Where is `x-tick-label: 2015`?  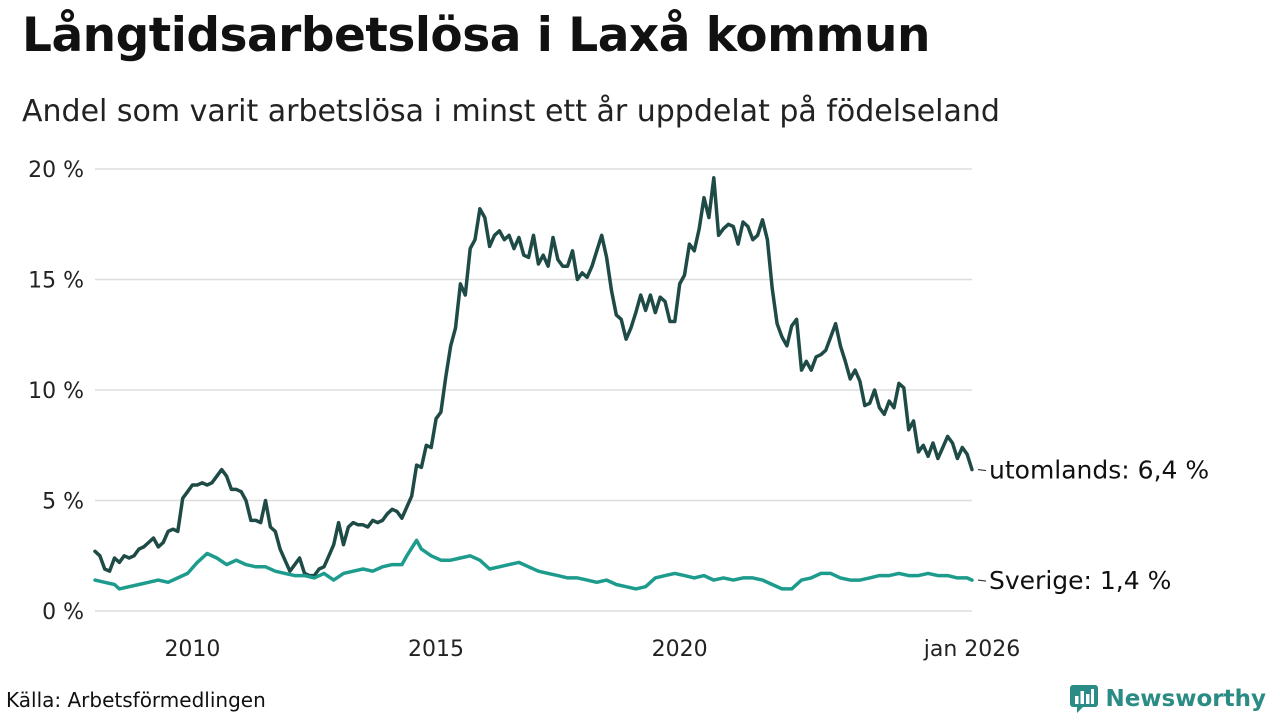
x-tick-label: 2015 is located at coordinates (436, 649).